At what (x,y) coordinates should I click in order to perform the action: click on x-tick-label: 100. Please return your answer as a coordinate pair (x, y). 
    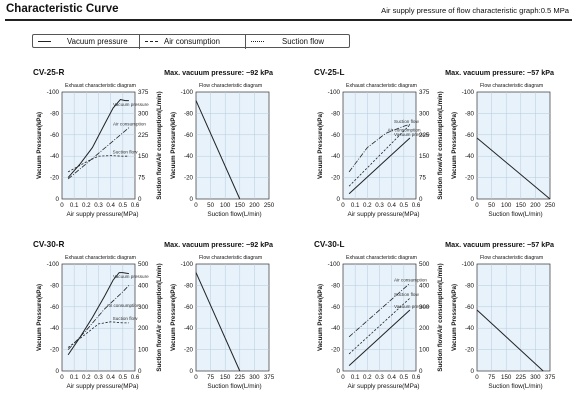
    Looking at the image, I should click on (506, 205).